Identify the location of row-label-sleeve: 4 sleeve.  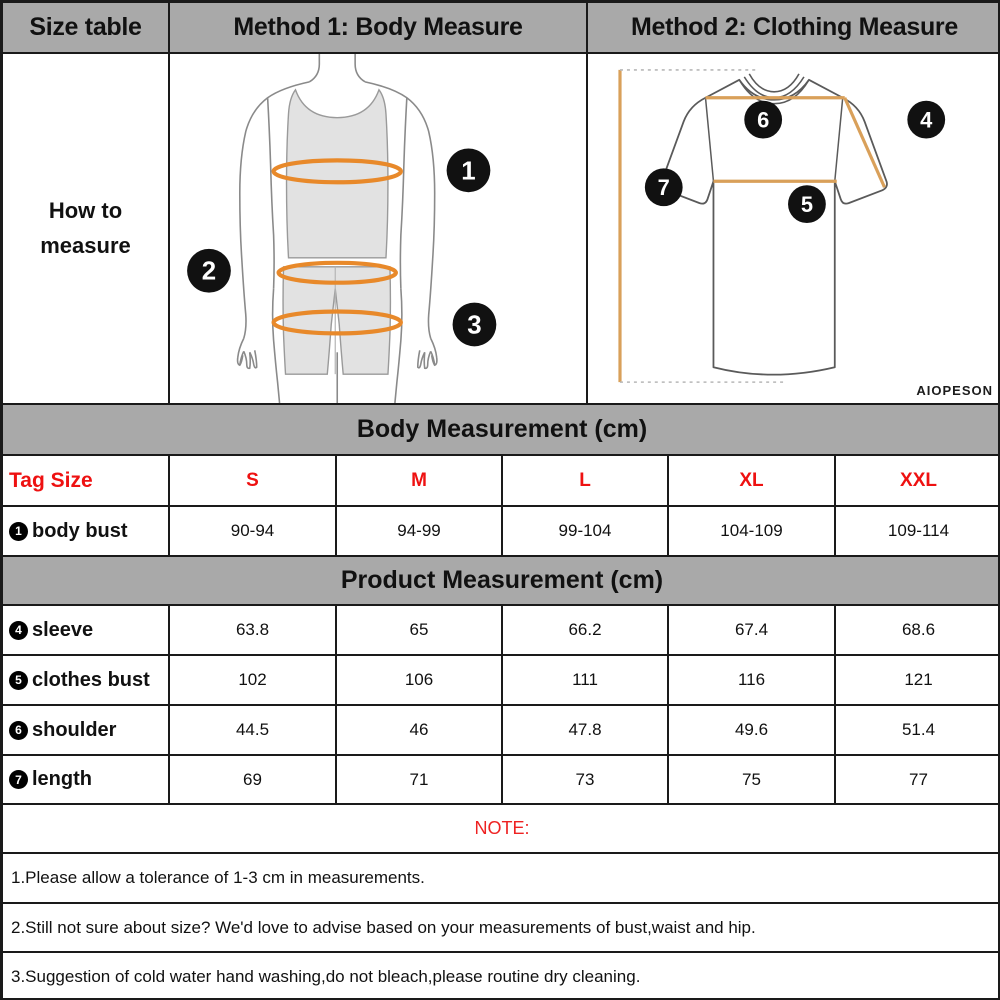
(85, 630).